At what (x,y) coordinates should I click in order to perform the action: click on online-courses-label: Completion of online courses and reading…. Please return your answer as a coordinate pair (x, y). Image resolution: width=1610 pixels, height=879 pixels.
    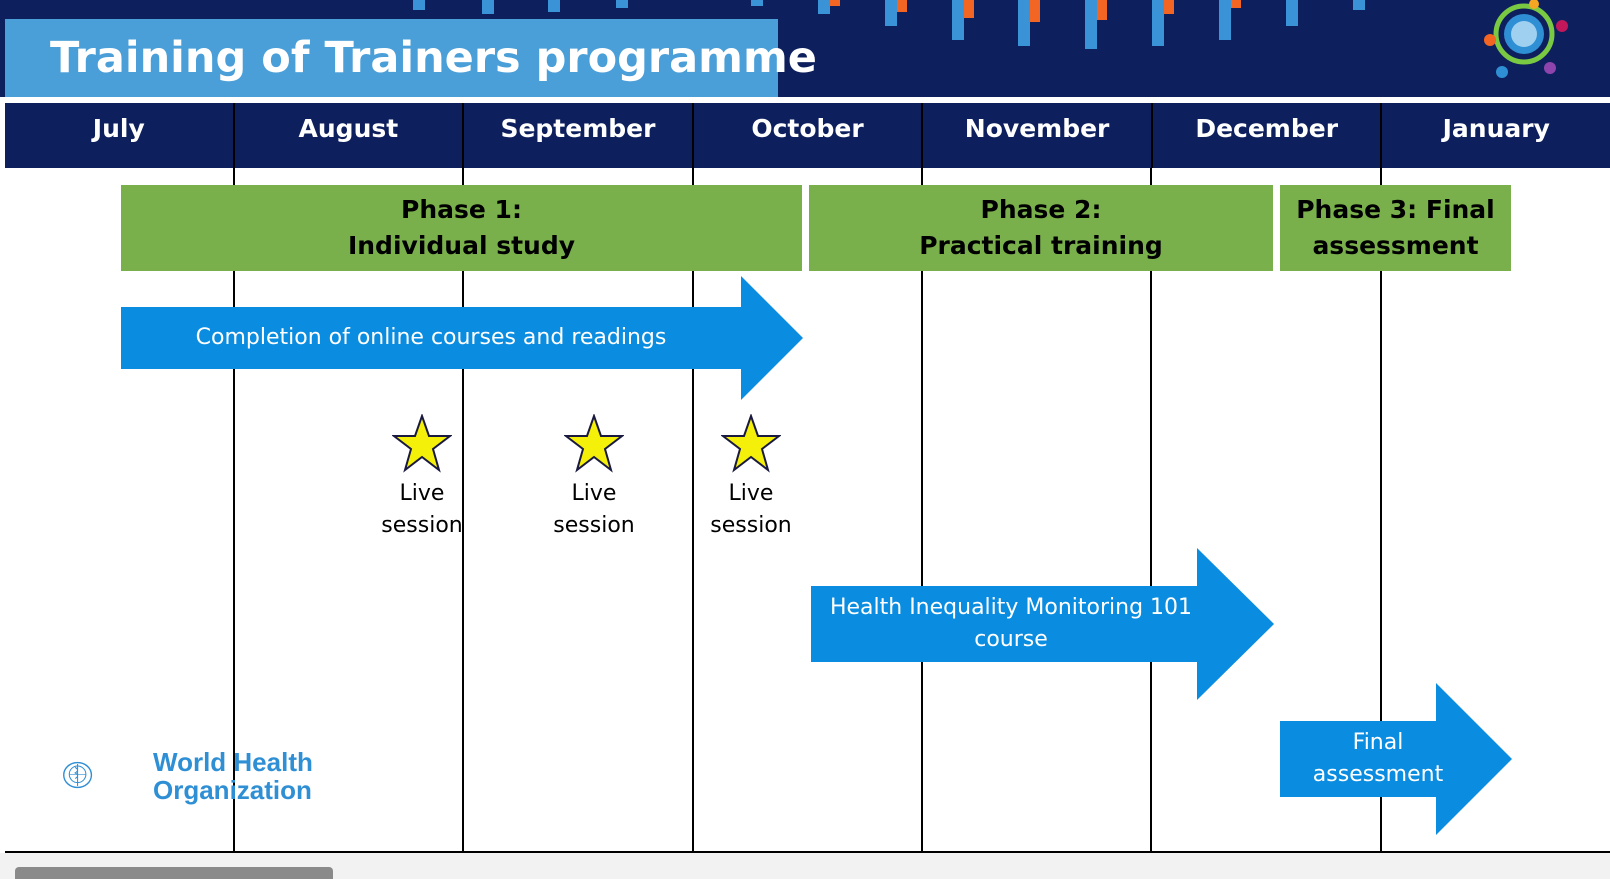
    Looking at the image, I should click on (431, 337).